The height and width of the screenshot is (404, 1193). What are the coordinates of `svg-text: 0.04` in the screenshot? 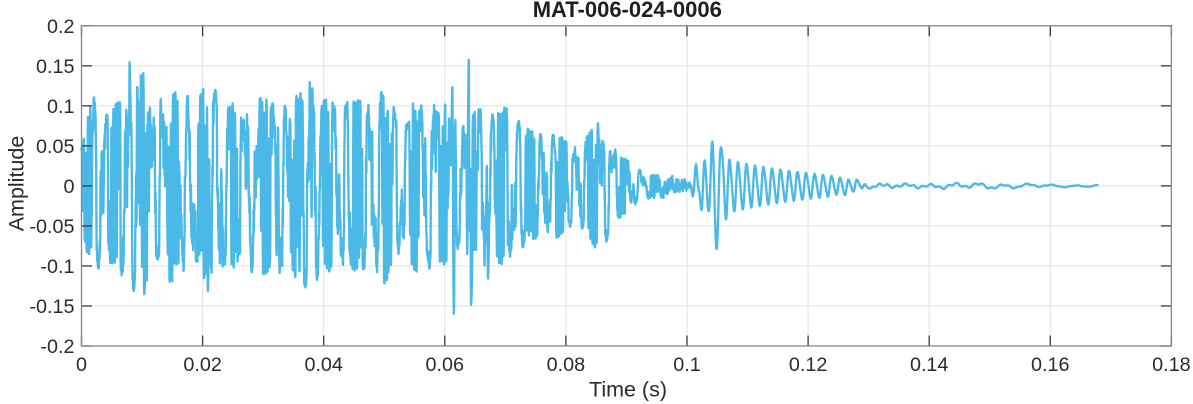 It's located at (323, 365).